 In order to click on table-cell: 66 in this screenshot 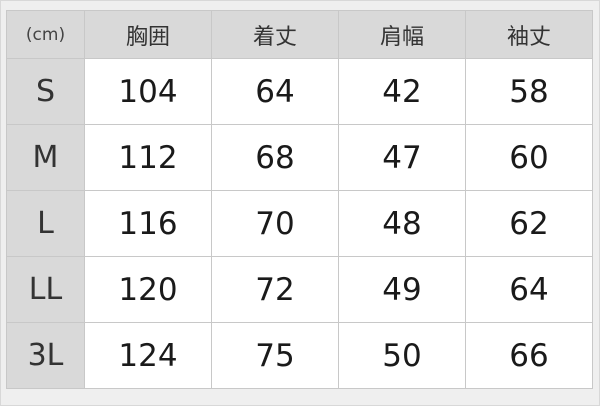, I will do `click(529, 355)`.